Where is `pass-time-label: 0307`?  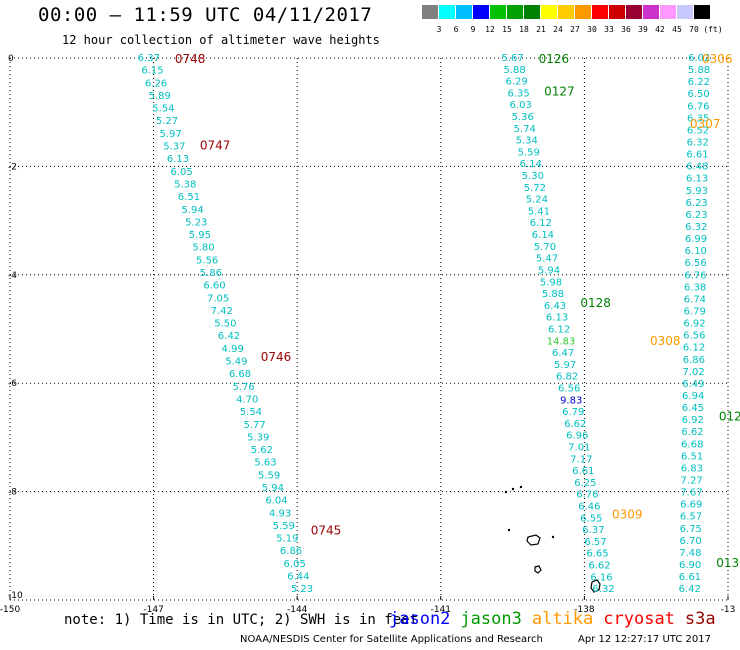 pass-time-label: 0307 is located at coordinates (705, 124).